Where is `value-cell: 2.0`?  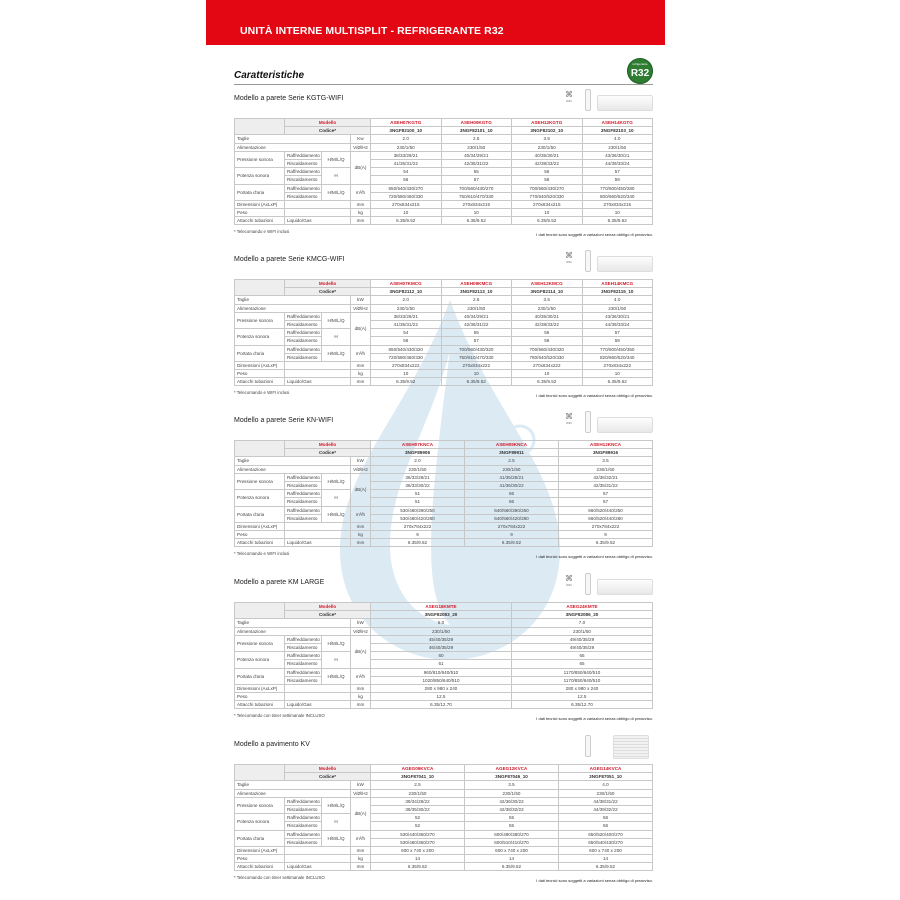 value-cell: 2.0 is located at coordinates (406, 139).